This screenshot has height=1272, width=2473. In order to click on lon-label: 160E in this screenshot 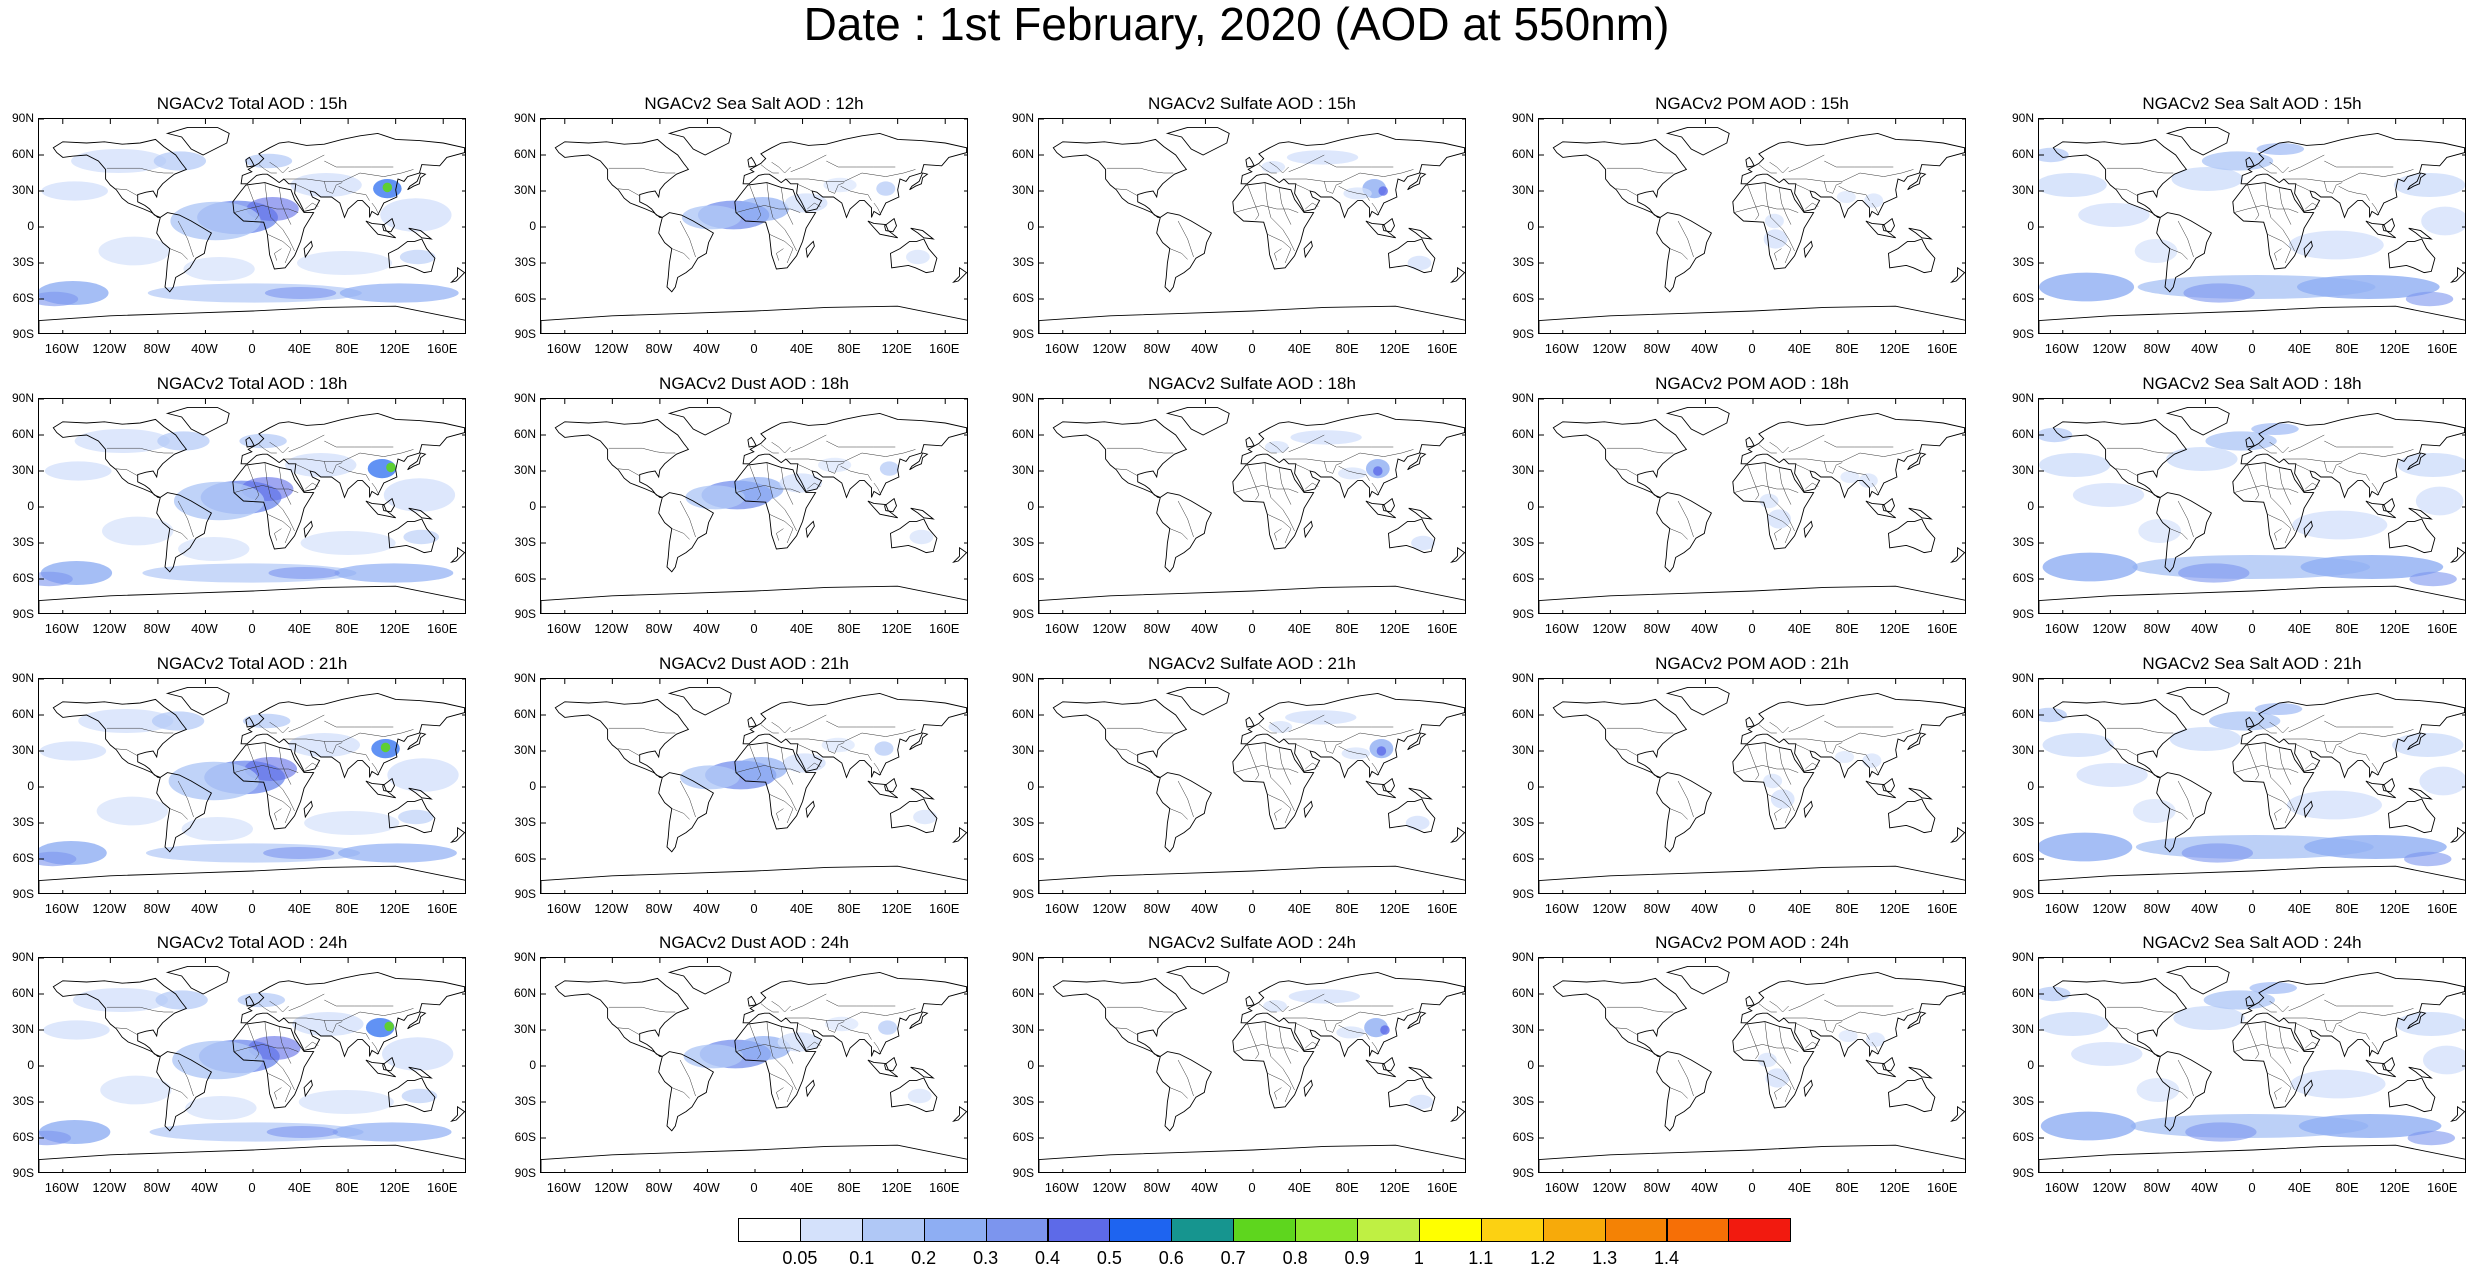, I will do `click(1442, 628)`.